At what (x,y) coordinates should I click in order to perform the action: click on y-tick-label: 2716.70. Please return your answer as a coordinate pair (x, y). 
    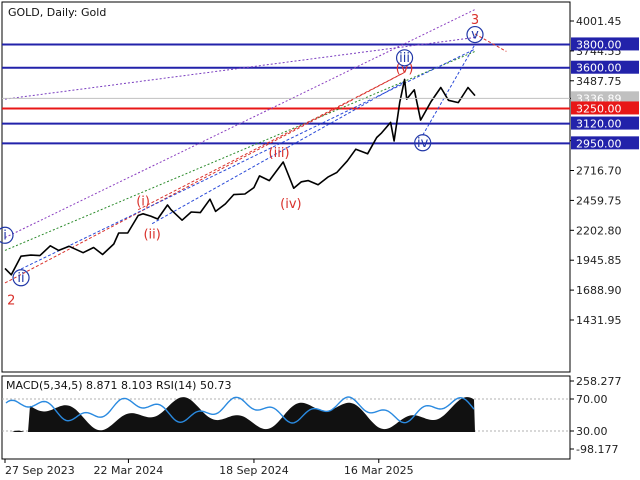
    Looking at the image, I should click on (599, 171).